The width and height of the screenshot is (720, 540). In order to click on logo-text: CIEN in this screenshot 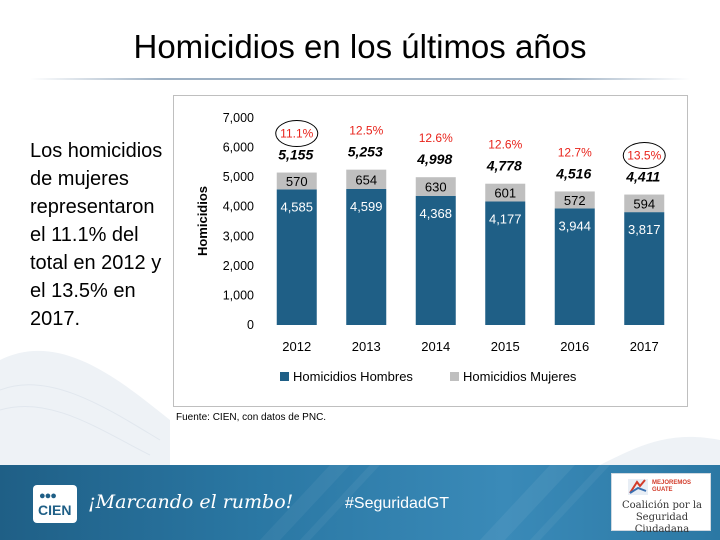, I will do `click(55, 510)`.